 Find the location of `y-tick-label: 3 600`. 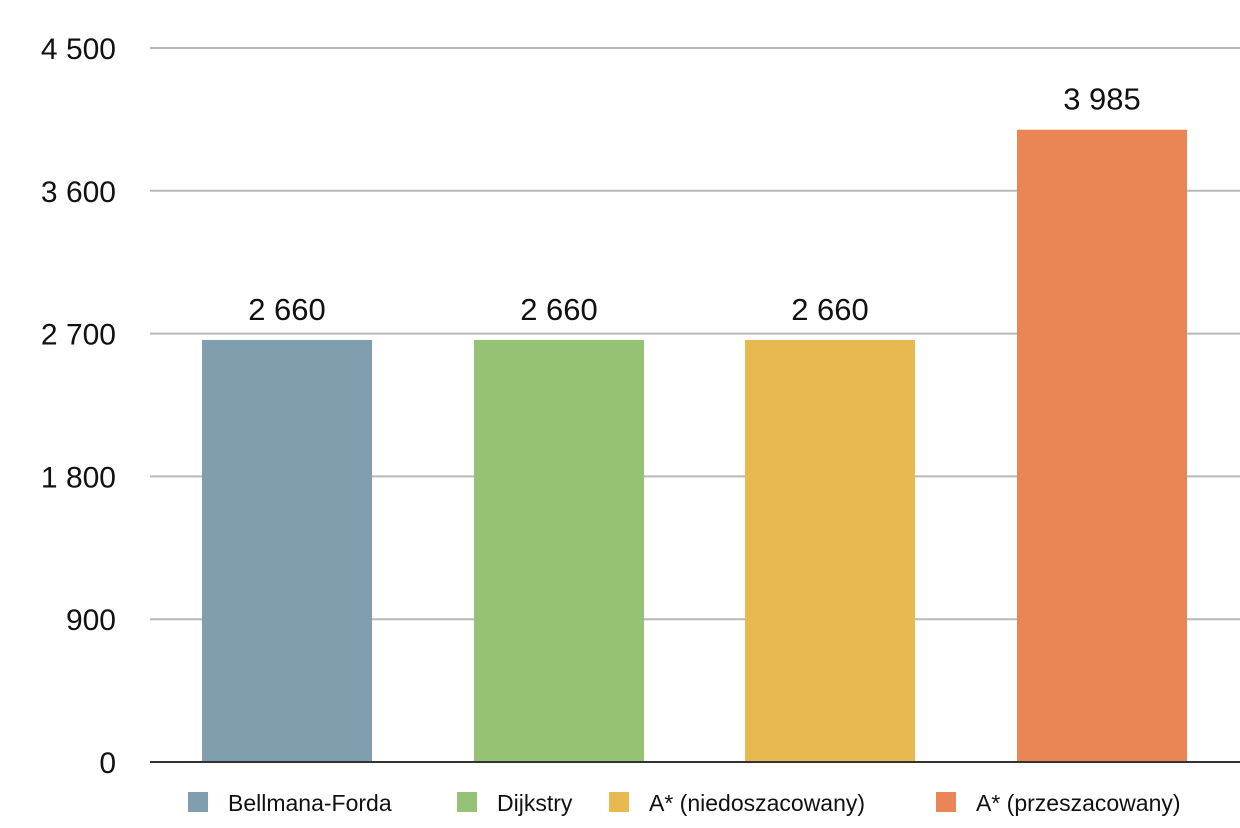

y-tick-label: 3 600 is located at coordinates (78, 192).